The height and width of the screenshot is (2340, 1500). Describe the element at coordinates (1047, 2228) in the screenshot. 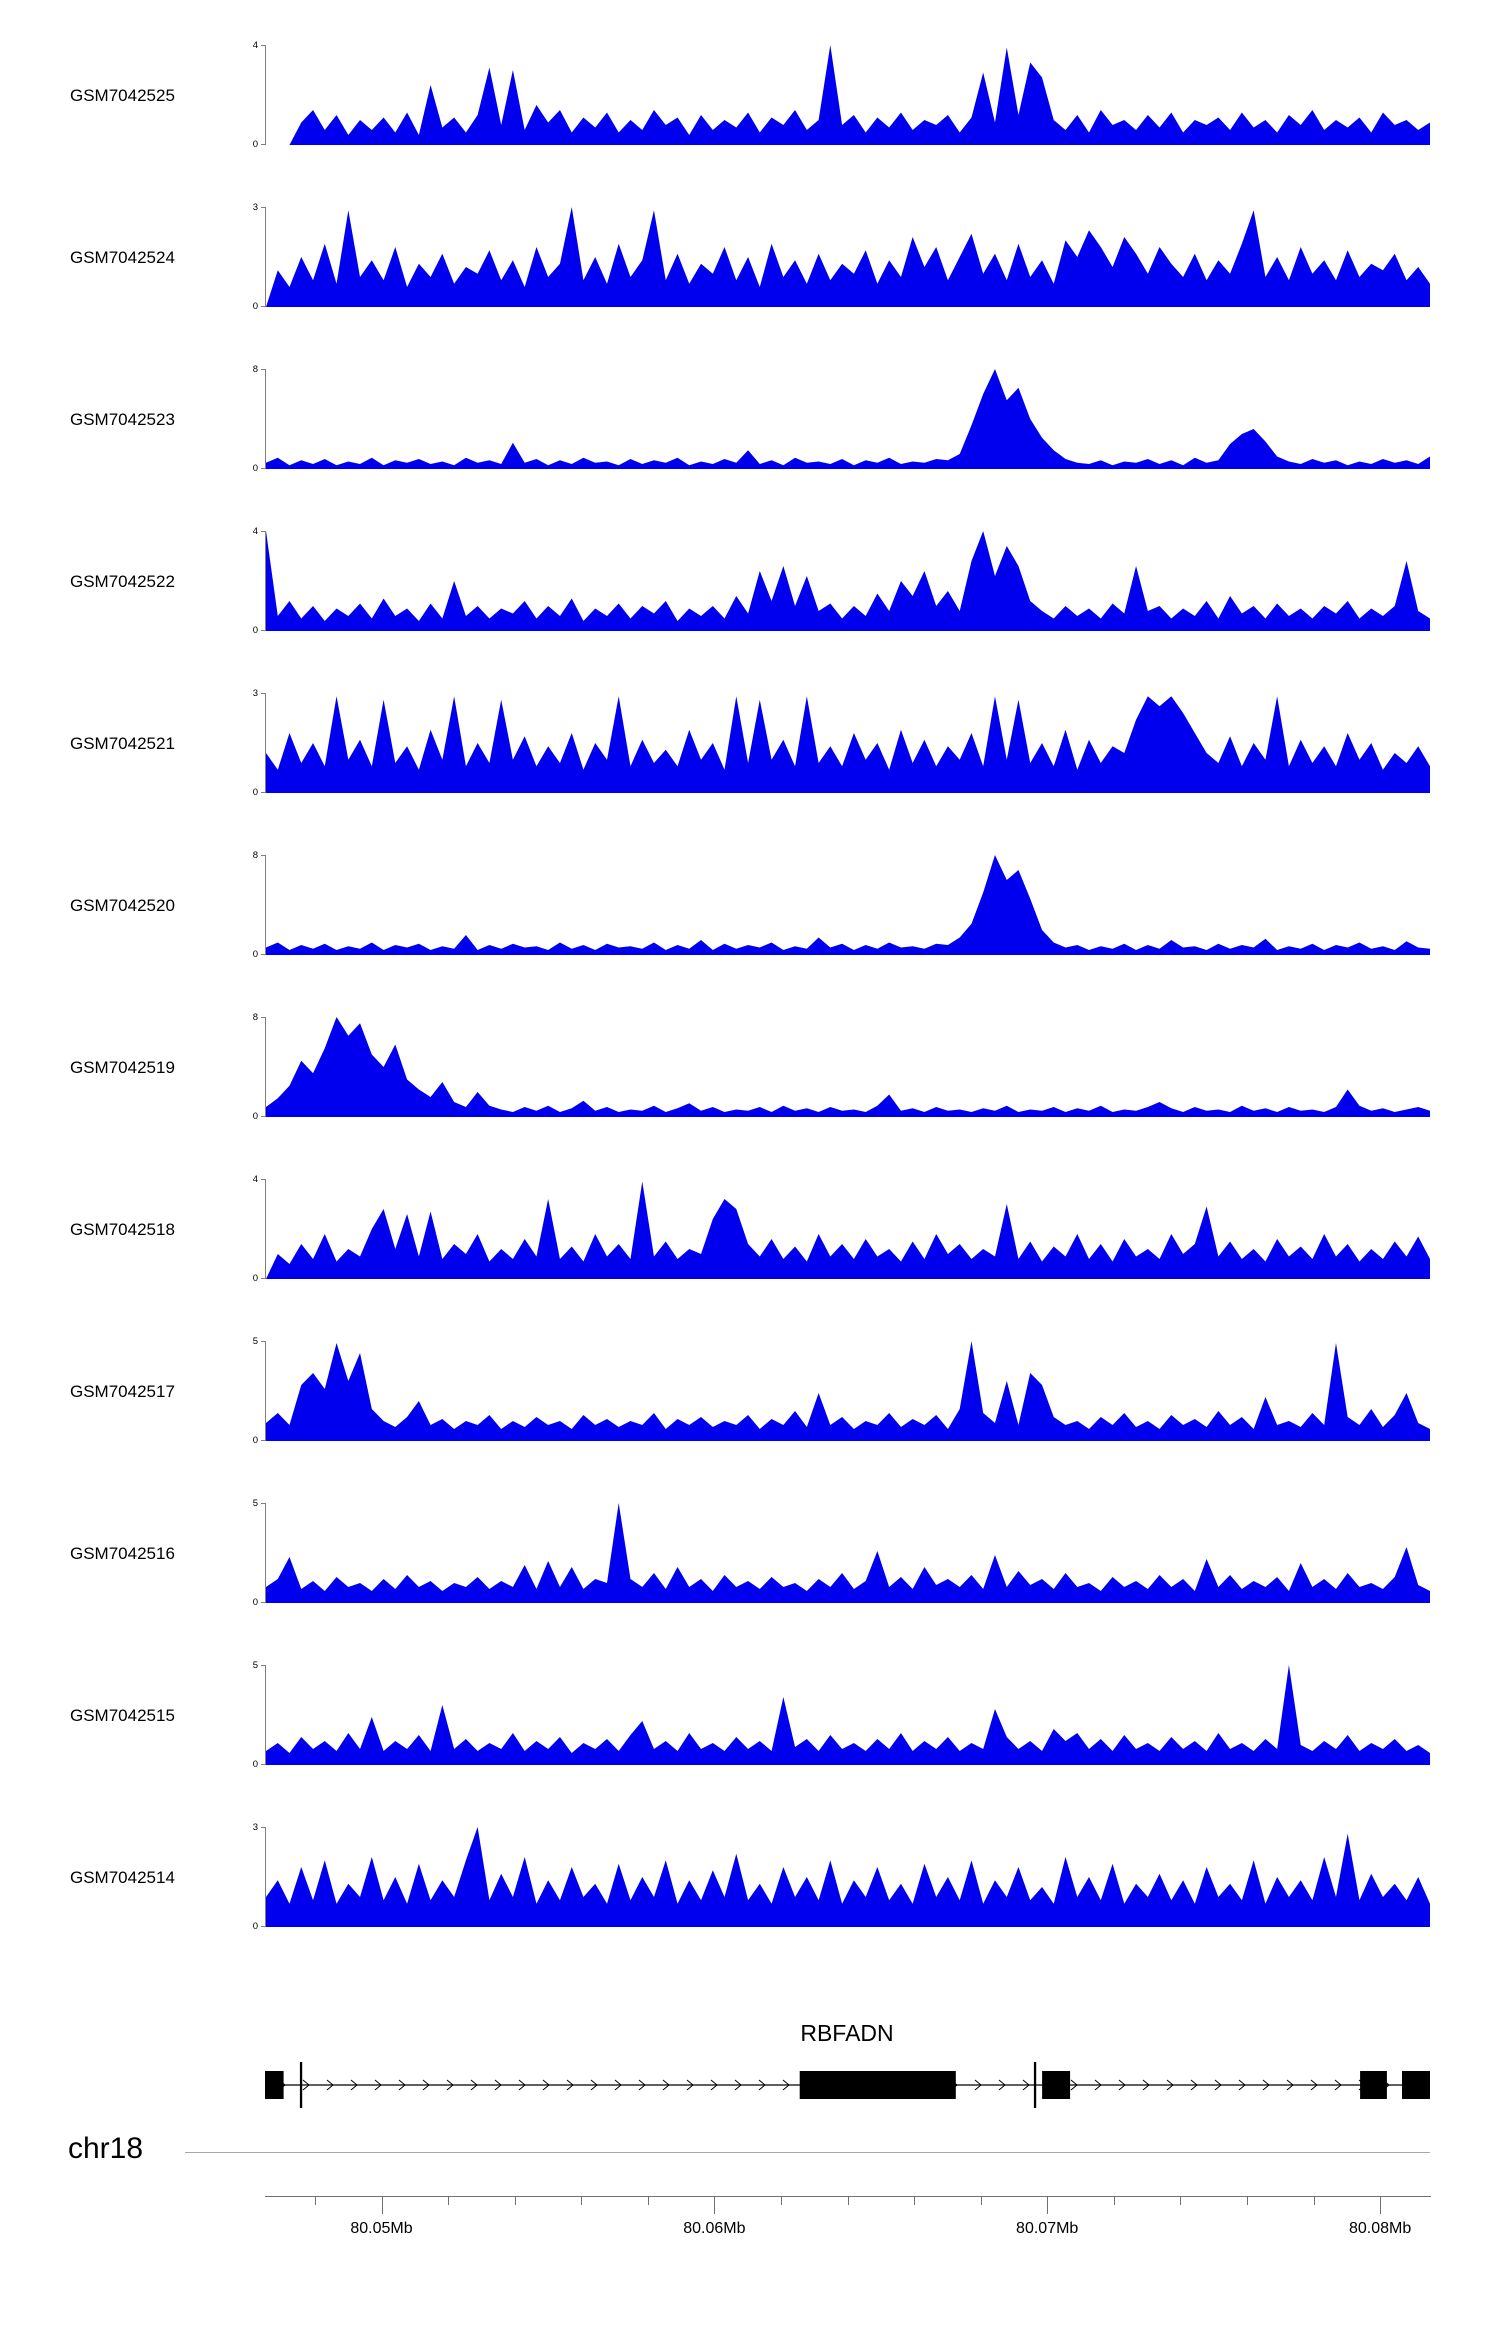

I see `axis-tick-label: 80.07Mb` at that location.